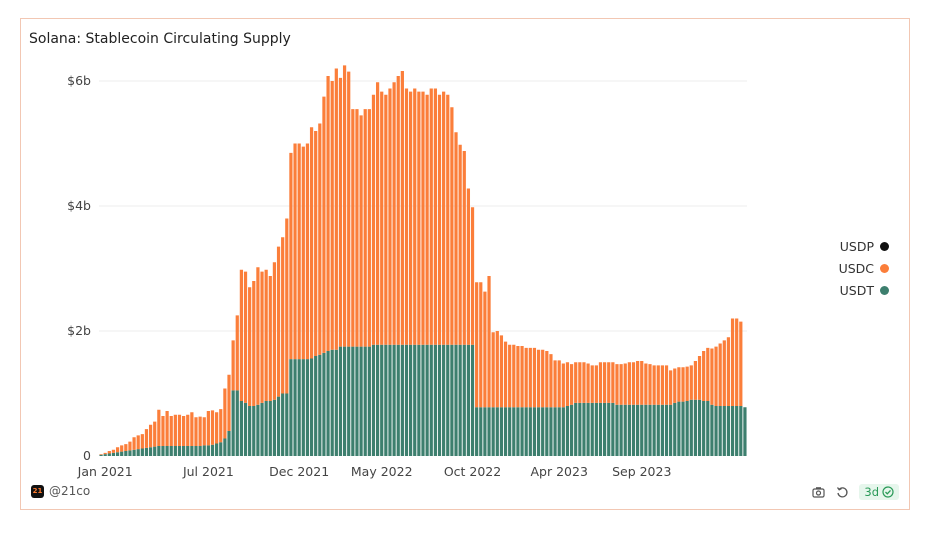 The width and height of the screenshot is (929, 533). Describe the element at coordinates (60, 491) in the screenshot. I see `footer-brand: 21 @21co` at that location.